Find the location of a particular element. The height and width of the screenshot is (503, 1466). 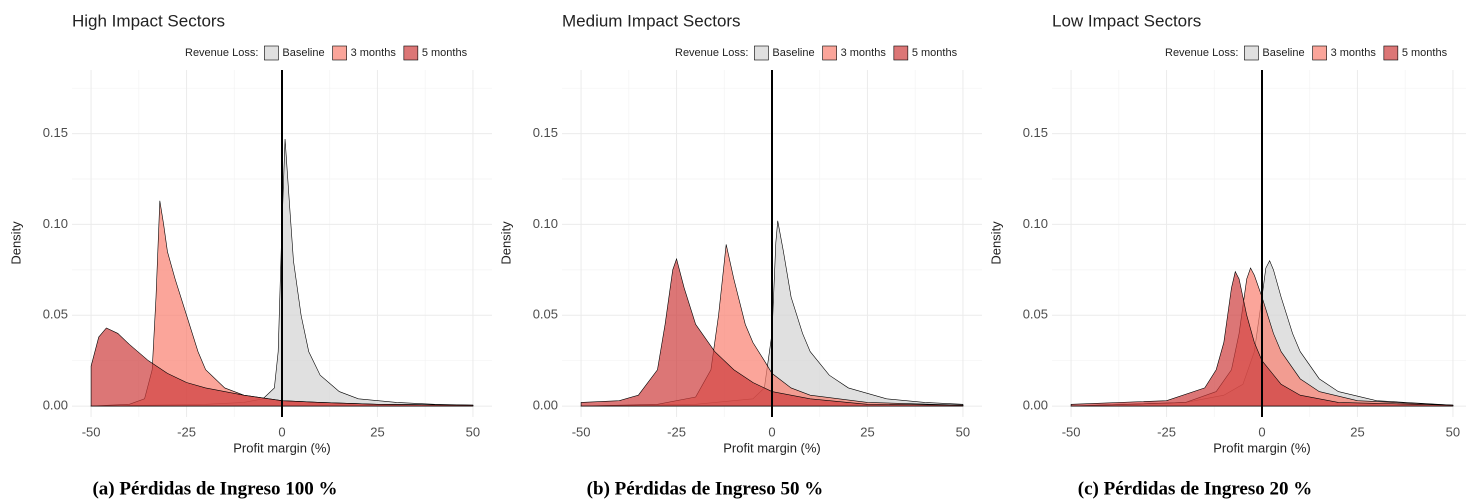

chart-title: High Impact Sectors is located at coordinates (148, 20).